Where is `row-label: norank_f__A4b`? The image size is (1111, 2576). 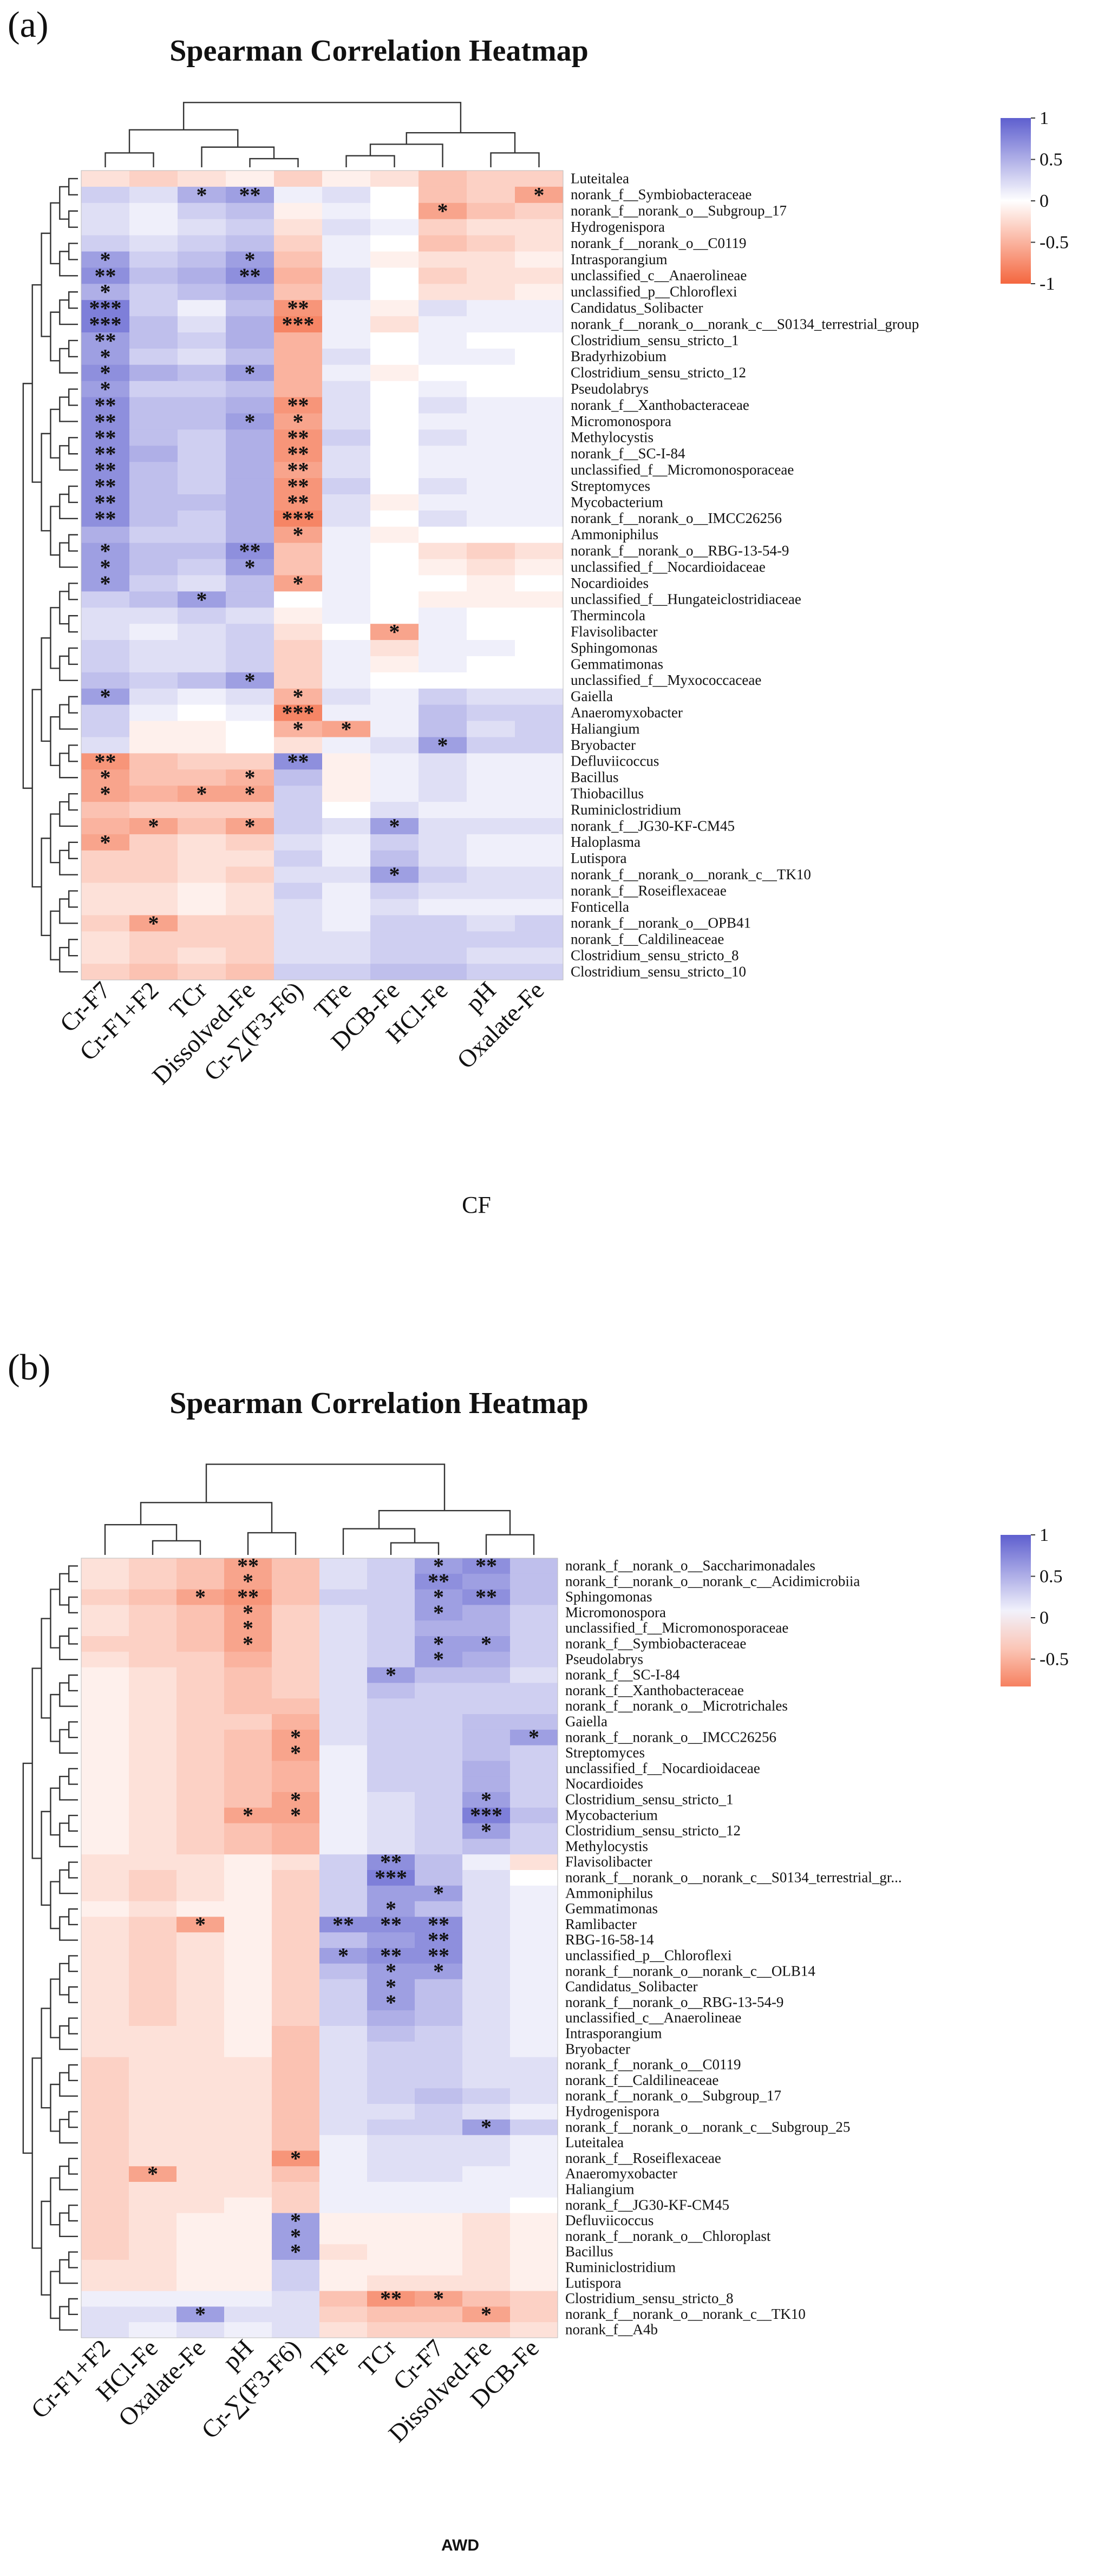
row-label: norank_f__A4b is located at coordinates (611, 2330).